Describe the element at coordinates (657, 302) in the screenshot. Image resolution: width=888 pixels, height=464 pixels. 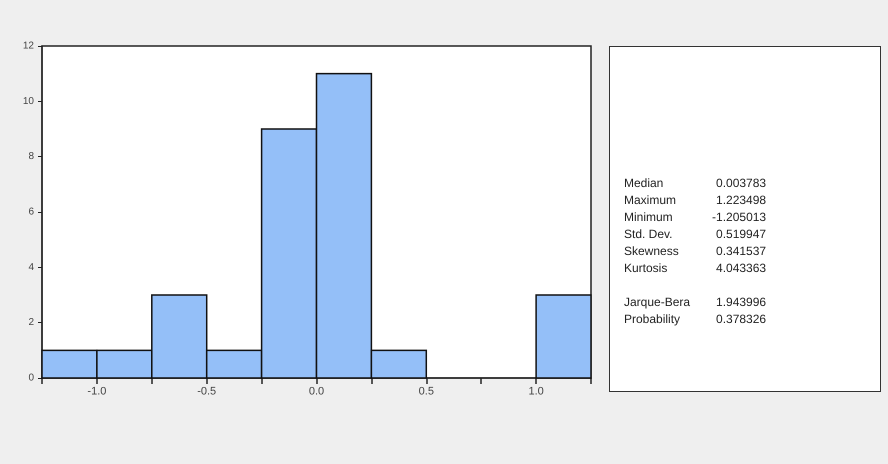
I see `text: Jarque-Bera` at that location.